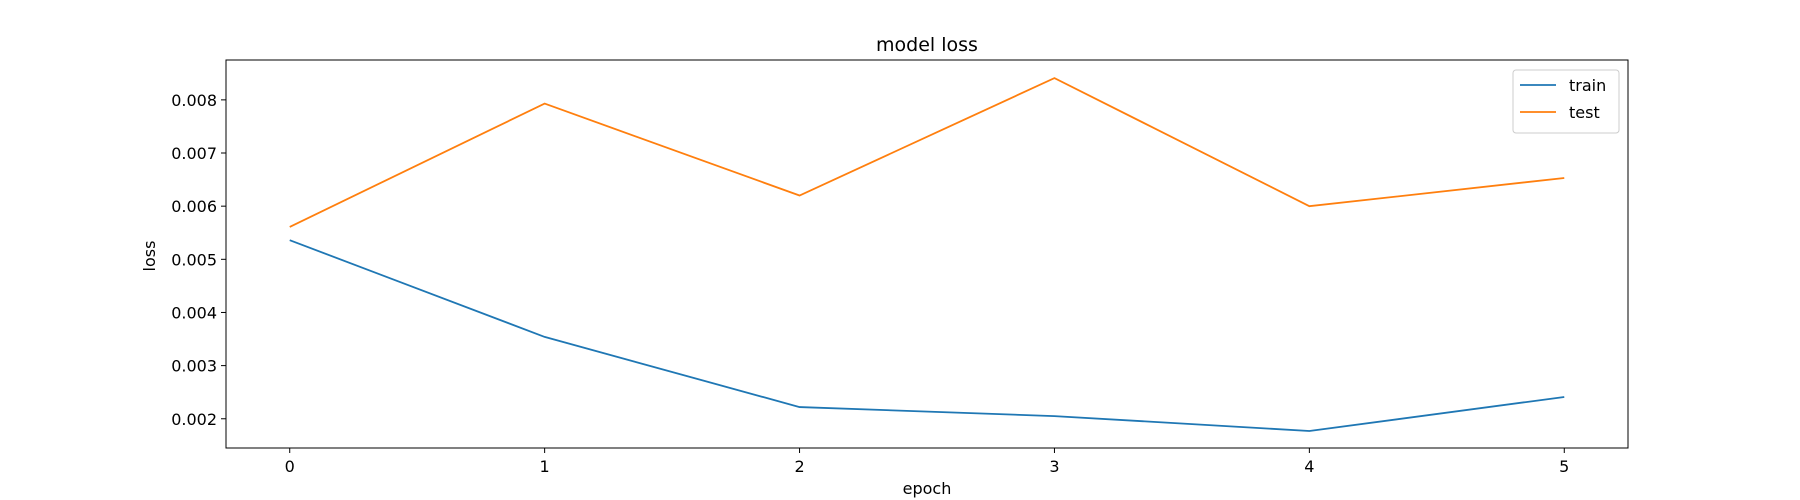 The image size is (1800, 500). I want to click on x-tick-label-4: 4, so click(1309, 466).